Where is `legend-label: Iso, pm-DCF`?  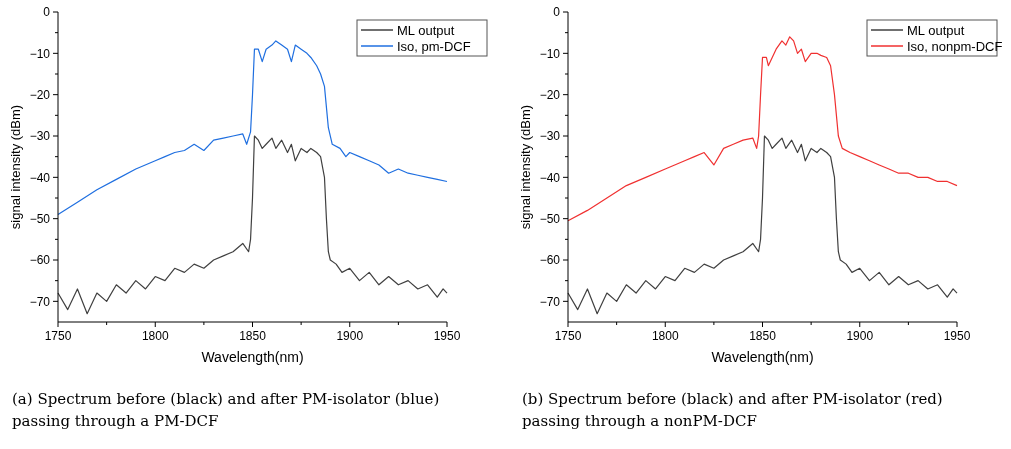
legend-label: Iso, pm-DCF is located at coordinates (434, 46).